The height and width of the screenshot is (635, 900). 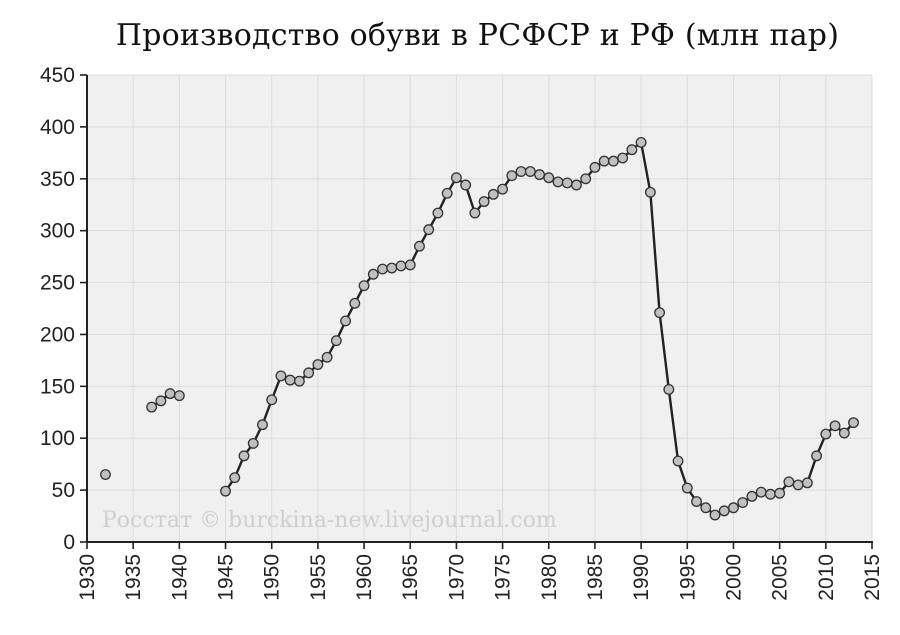 I want to click on x-tick-label: 1930, so click(x=87, y=577).